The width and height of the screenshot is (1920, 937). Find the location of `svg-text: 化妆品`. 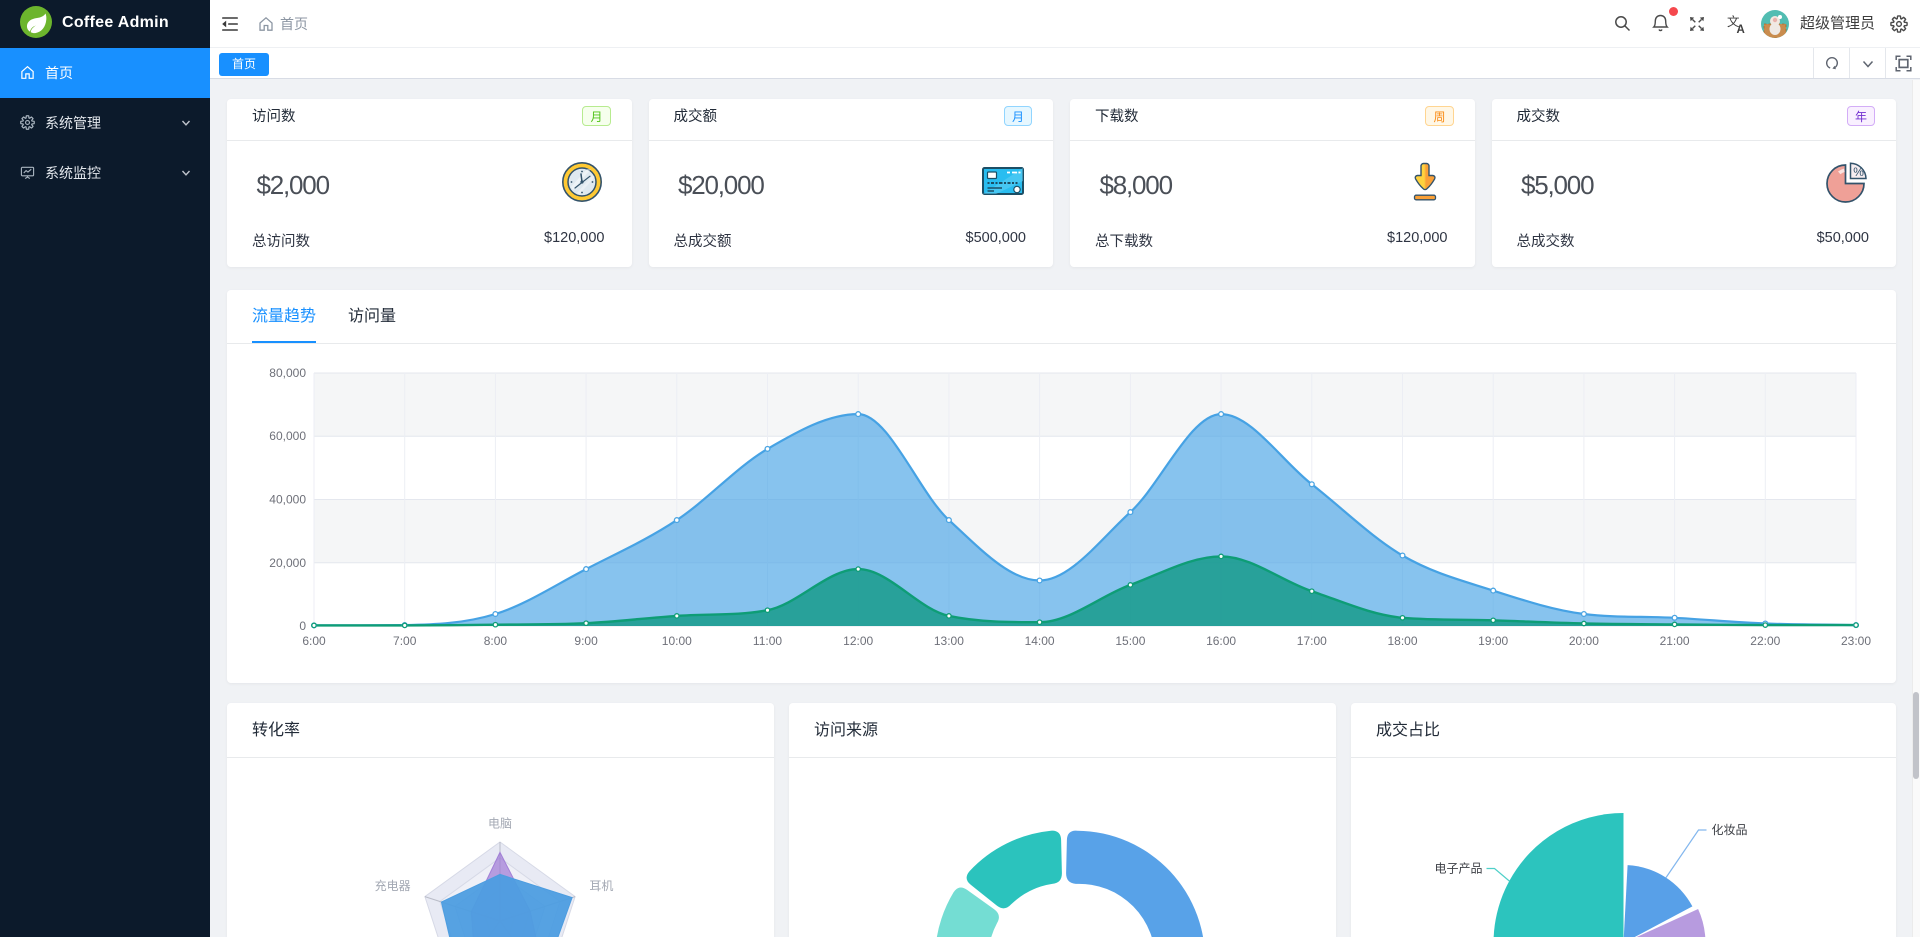

svg-text: 化妆品 is located at coordinates (1730, 830).